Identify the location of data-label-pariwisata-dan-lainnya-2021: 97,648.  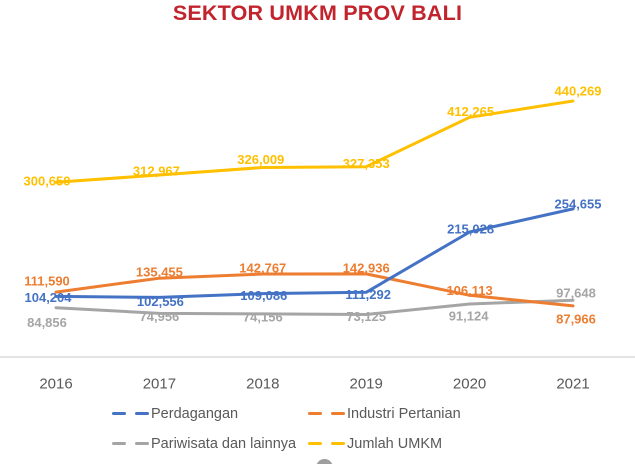
(576, 293).